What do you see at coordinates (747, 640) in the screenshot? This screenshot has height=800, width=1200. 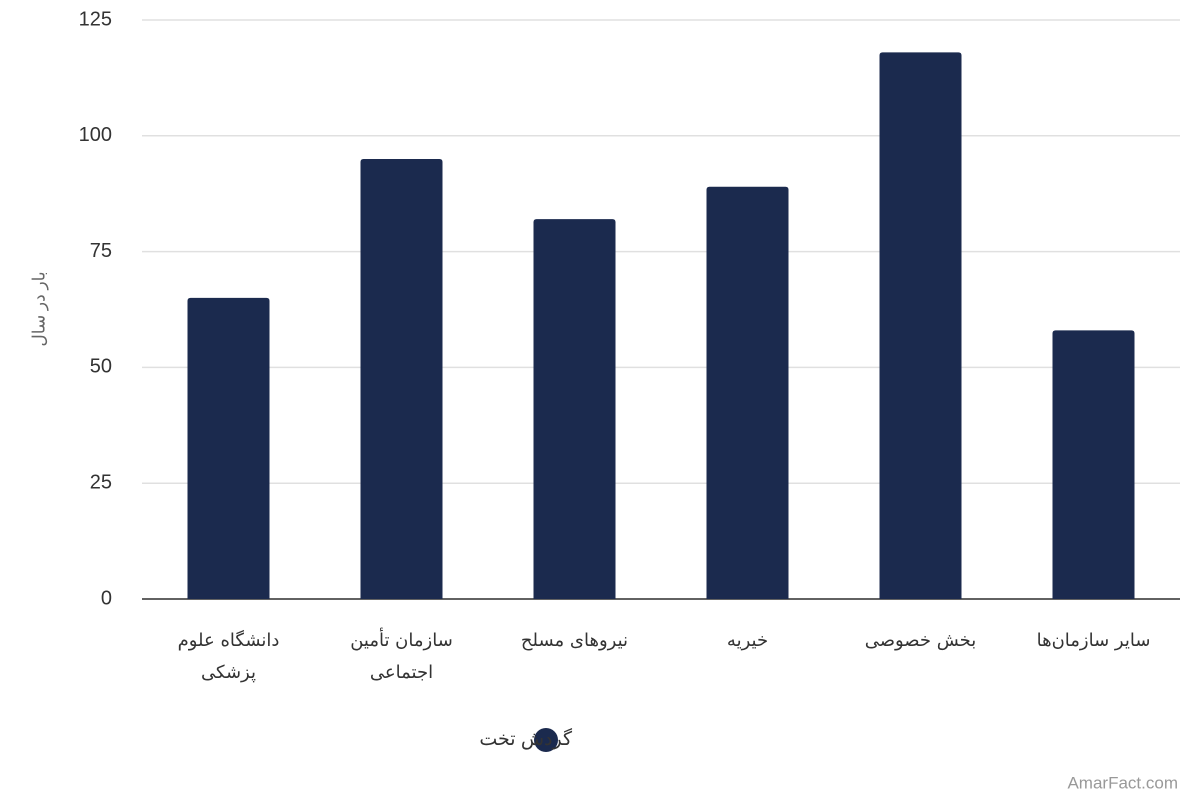 I see `x-tick-label: خیریه` at bounding box center [747, 640].